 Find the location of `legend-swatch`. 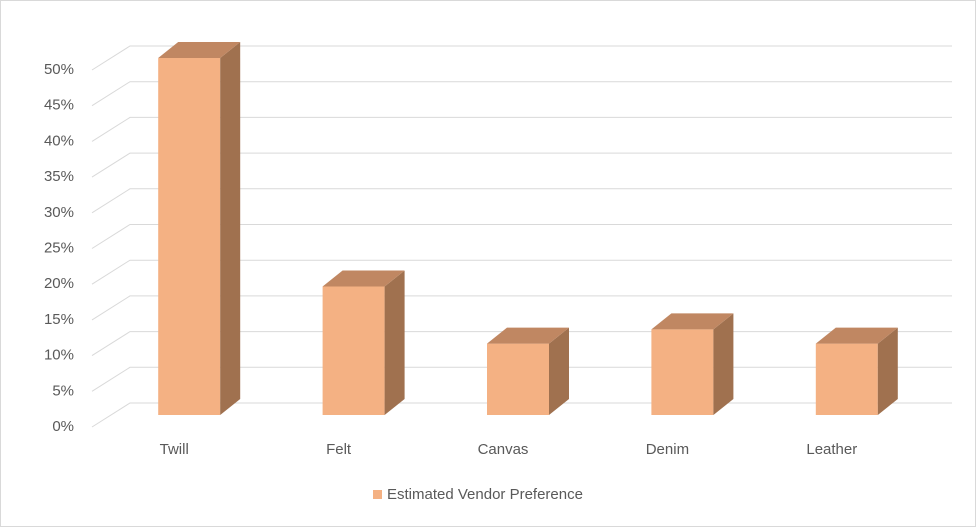

legend-swatch is located at coordinates (377, 494).